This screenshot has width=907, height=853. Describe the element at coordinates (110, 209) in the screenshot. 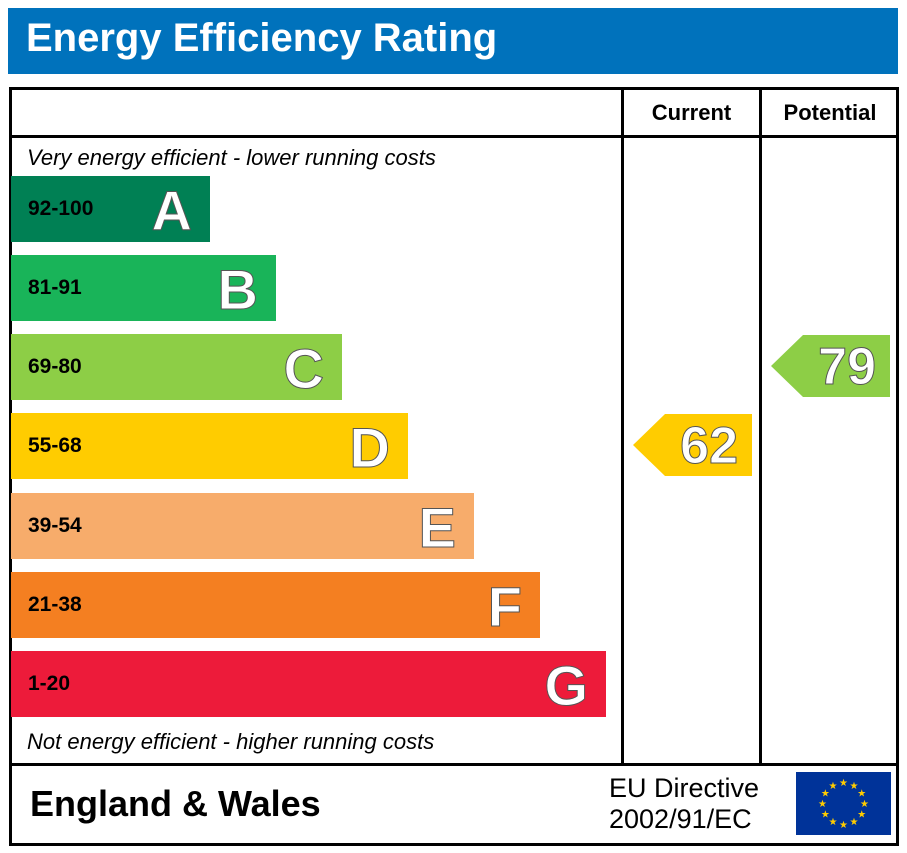

I see `band-bar-a: 92-100 A` at that location.